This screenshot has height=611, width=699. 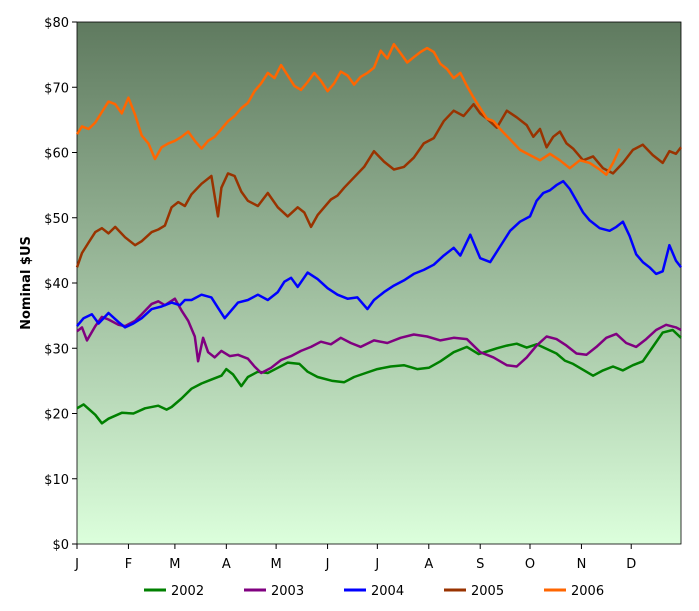 I want to click on series-line-2002, so click(x=379, y=376).